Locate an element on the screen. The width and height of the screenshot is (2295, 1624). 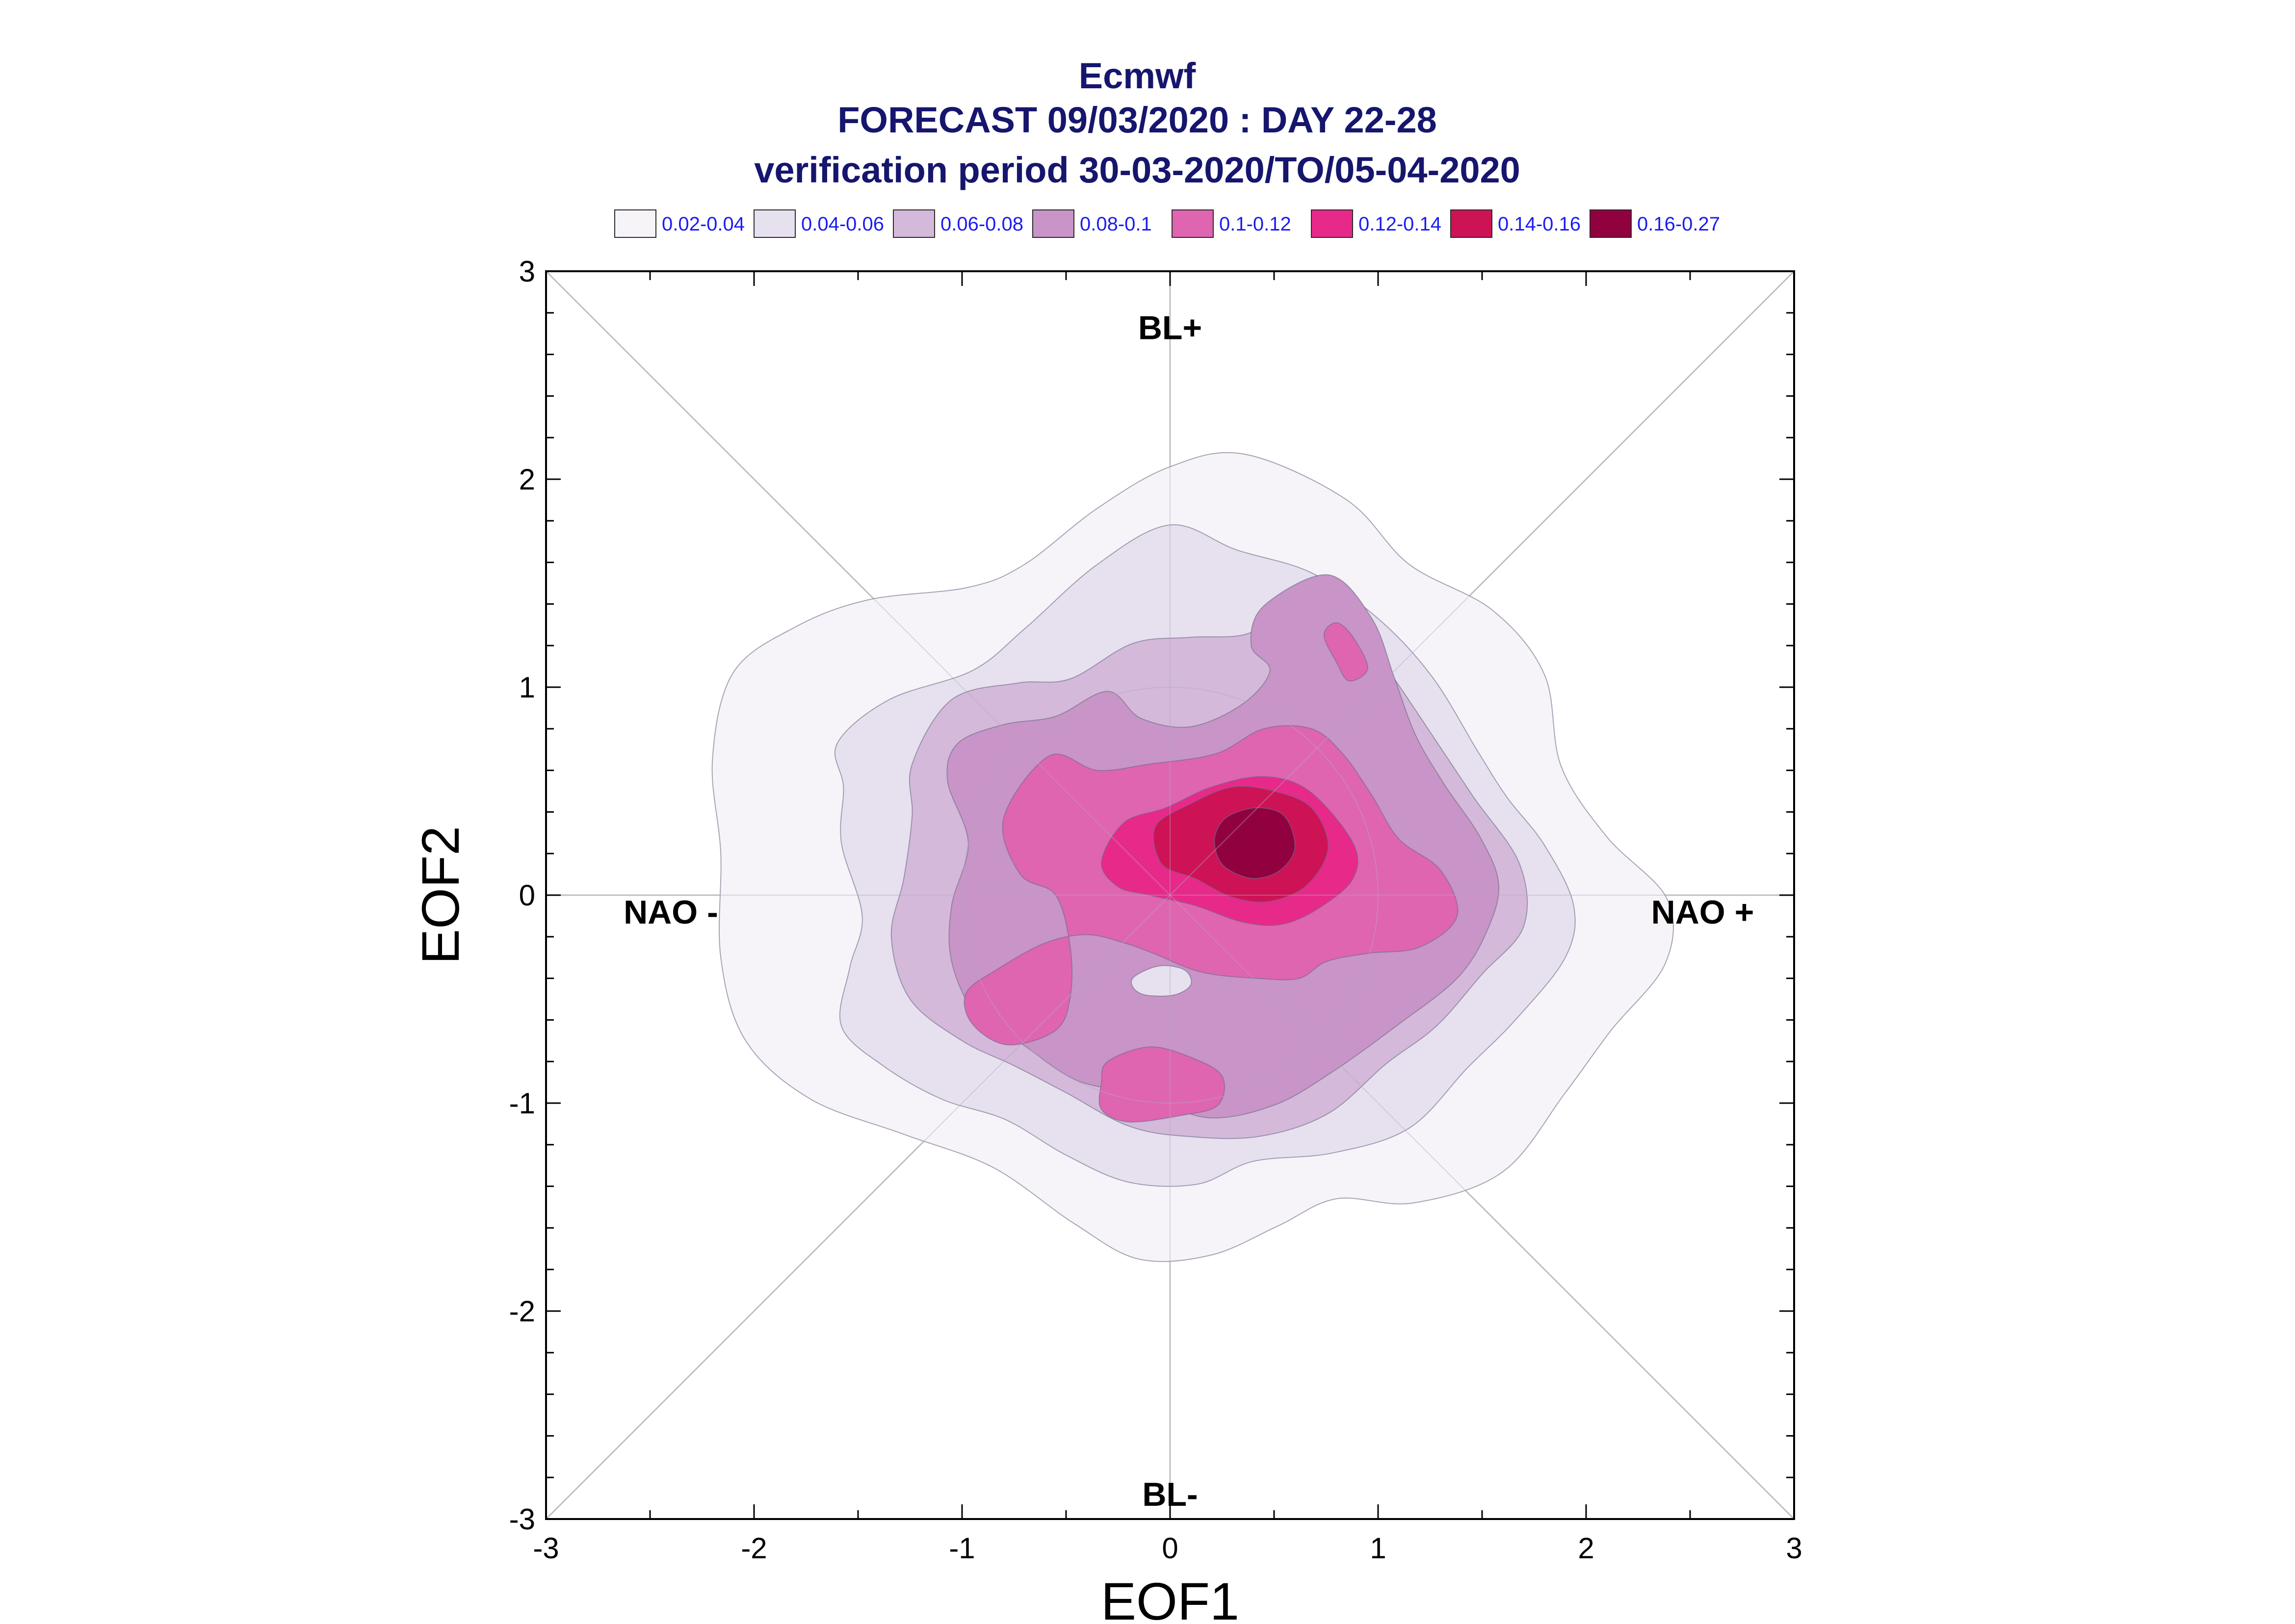
y-tick-label: -1 is located at coordinates (522, 1103).